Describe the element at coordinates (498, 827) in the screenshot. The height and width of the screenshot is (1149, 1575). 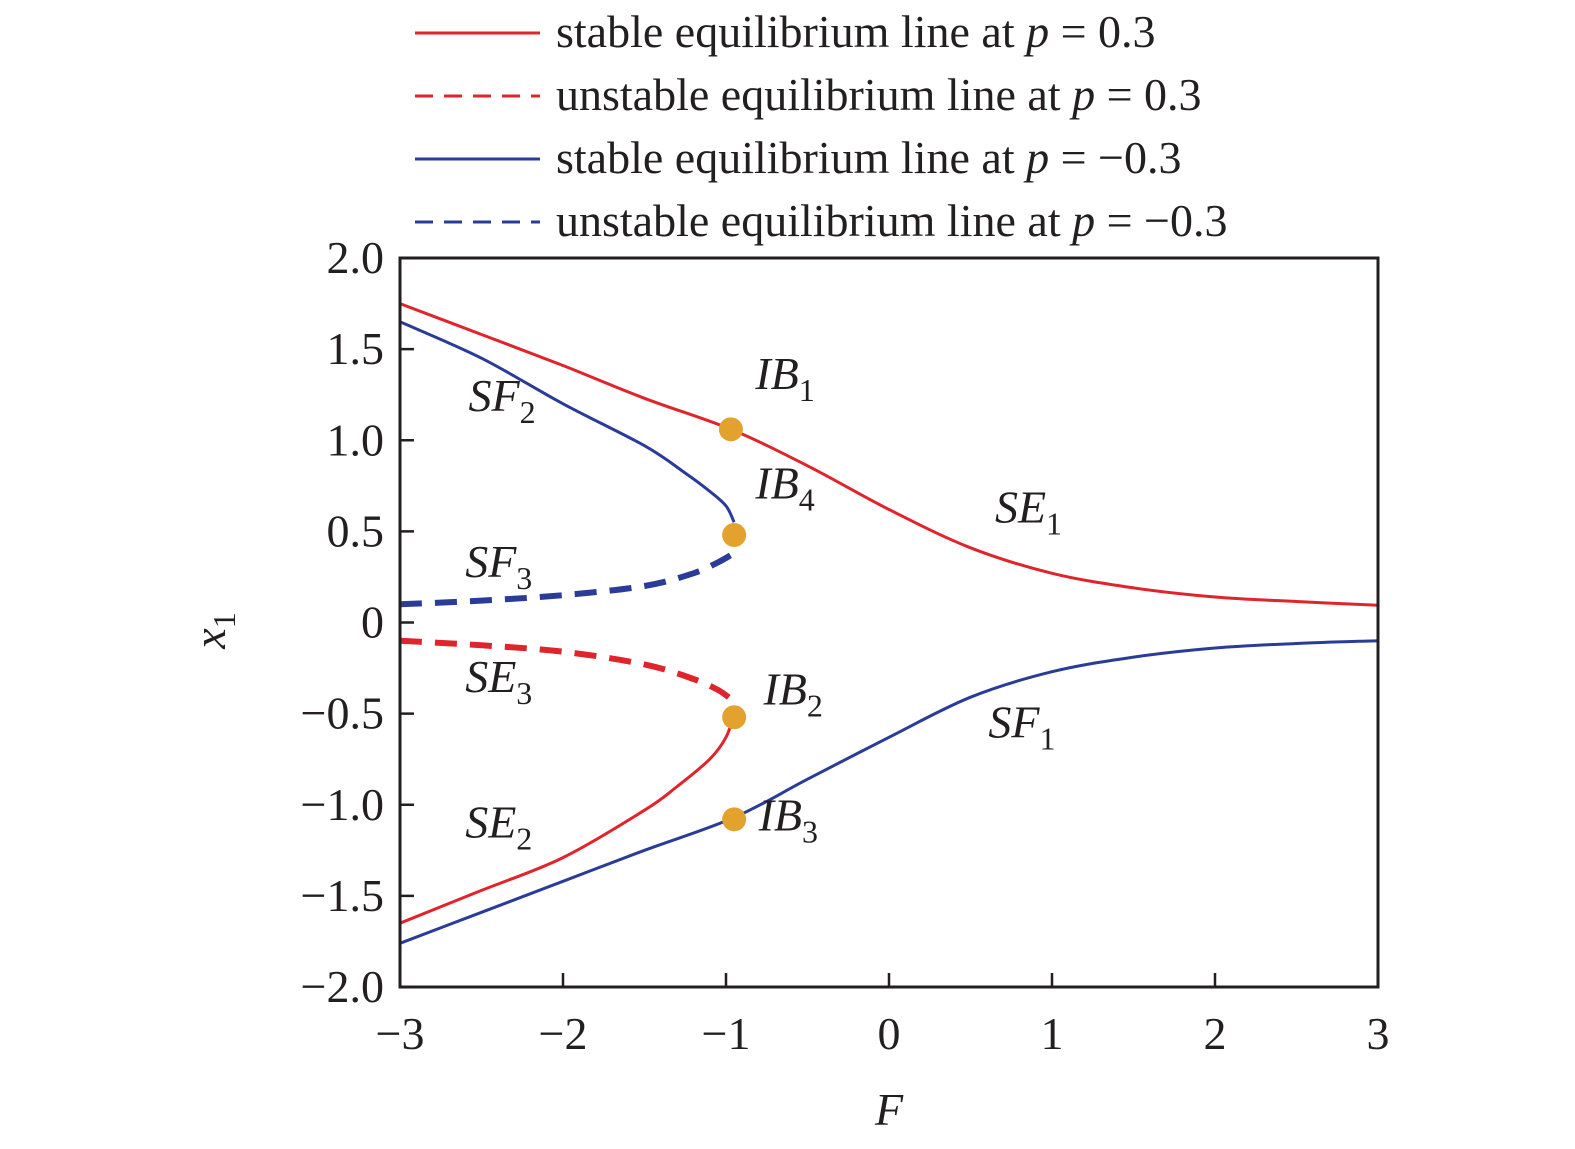
I see `region-label-se2: SE2` at that location.